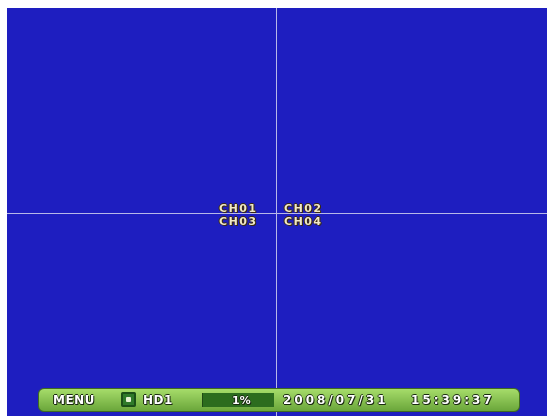  Describe the element at coordinates (279, 400) in the screenshot. I see `status-bar: MENU HD1 1% 2008/07/31 15:39:37` at that location.